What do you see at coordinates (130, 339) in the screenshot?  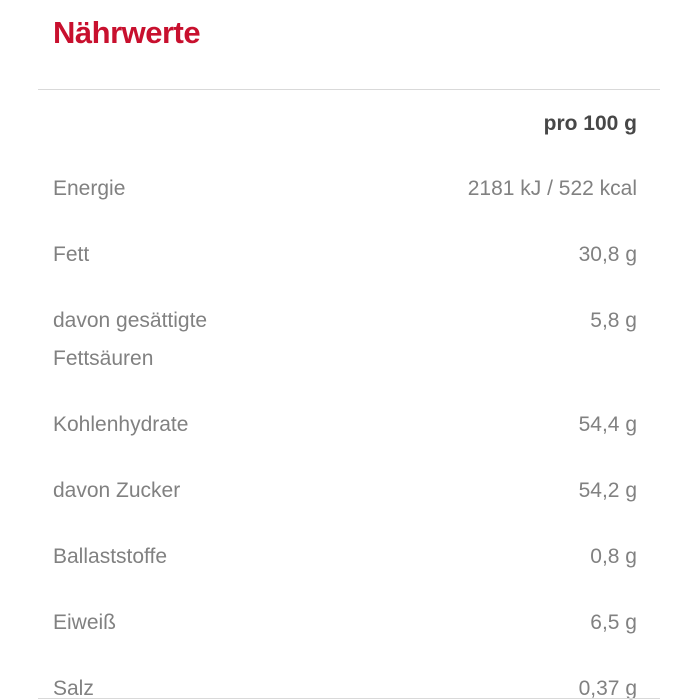 I see `nutrient-label: davon gesättigte Fettsäuren` at bounding box center [130, 339].